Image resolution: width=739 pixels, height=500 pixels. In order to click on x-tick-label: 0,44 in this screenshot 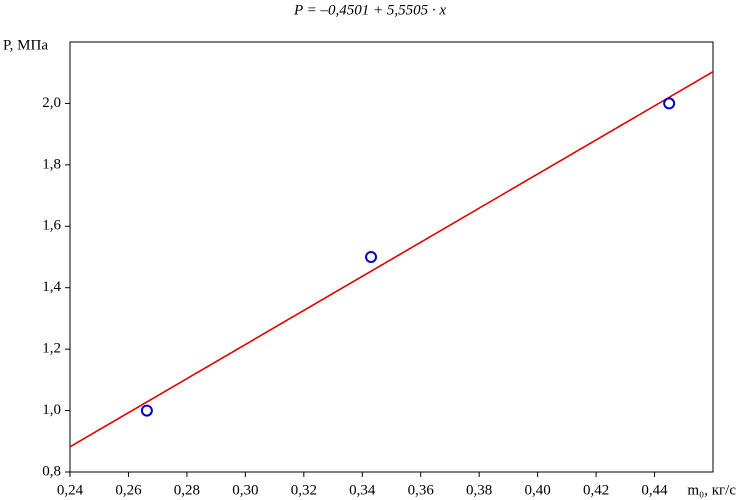, I will do `click(654, 490)`.